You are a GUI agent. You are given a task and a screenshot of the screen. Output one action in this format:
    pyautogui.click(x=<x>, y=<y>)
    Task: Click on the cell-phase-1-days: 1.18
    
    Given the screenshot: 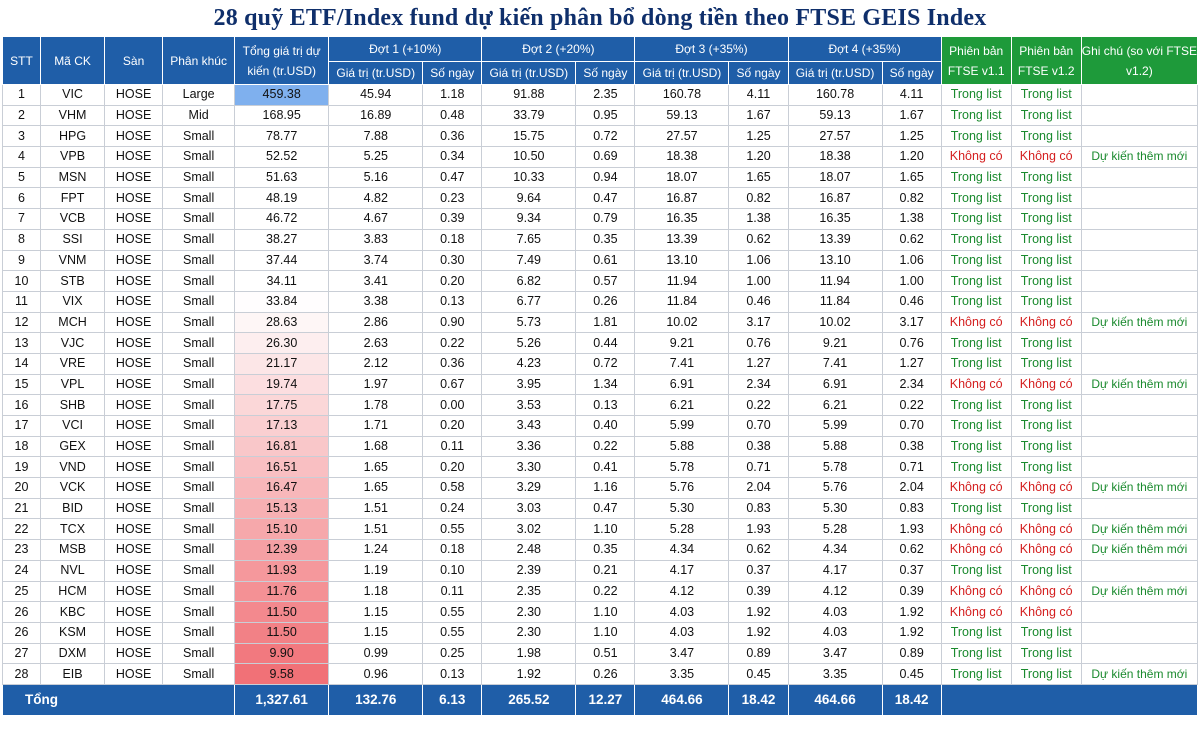 What is the action you would take?
    pyautogui.click(x=452, y=95)
    